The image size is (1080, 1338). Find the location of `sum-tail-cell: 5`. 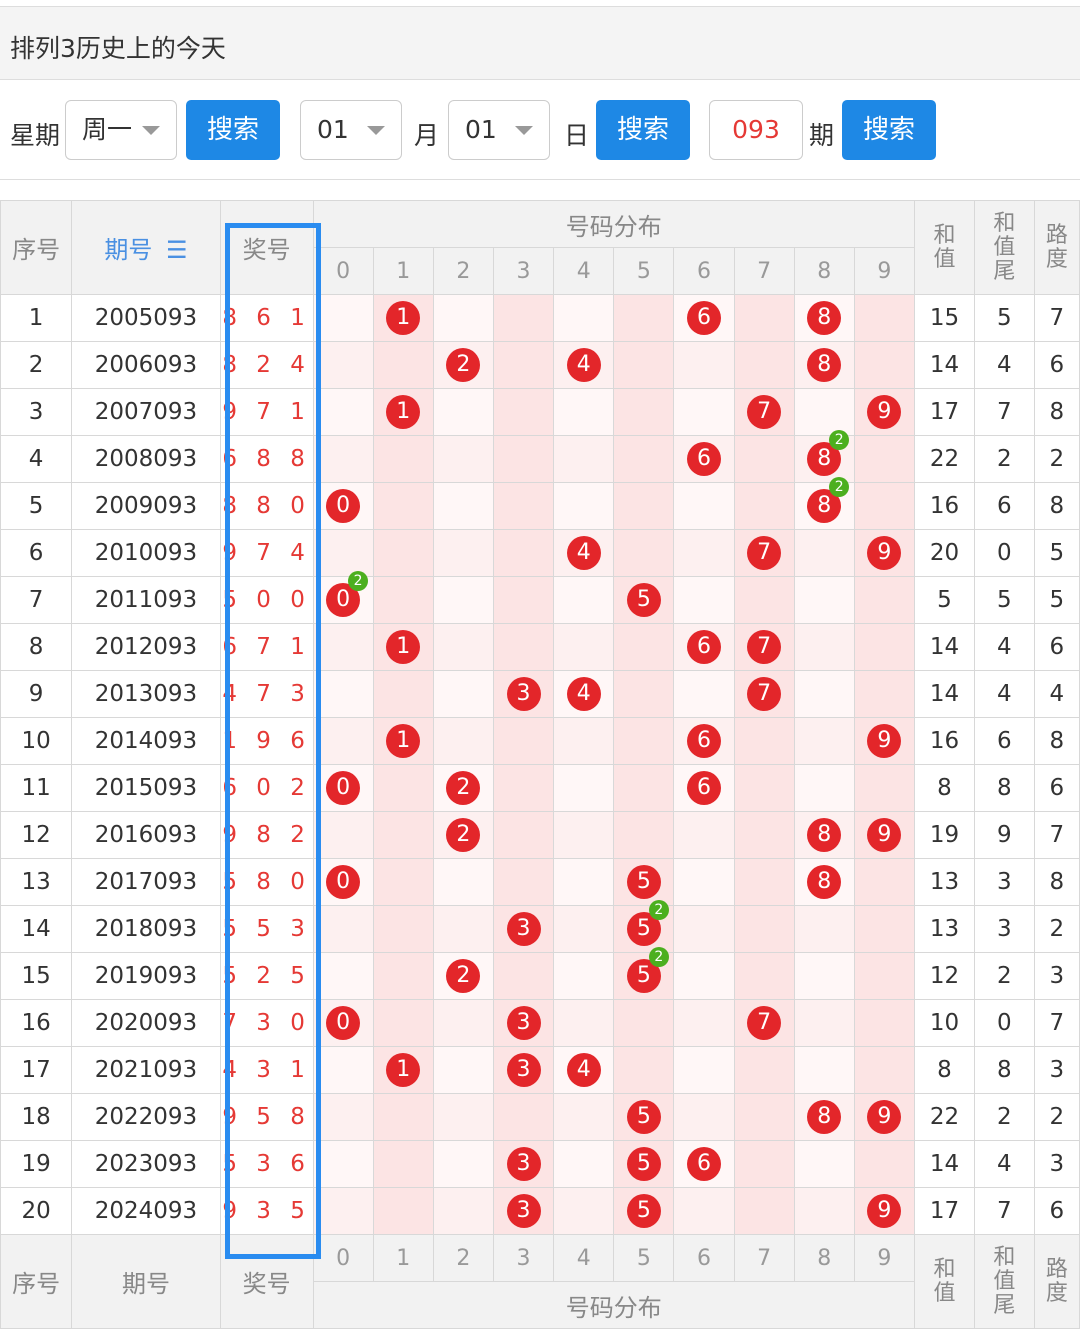

sum-tail-cell: 5 is located at coordinates (1004, 600).